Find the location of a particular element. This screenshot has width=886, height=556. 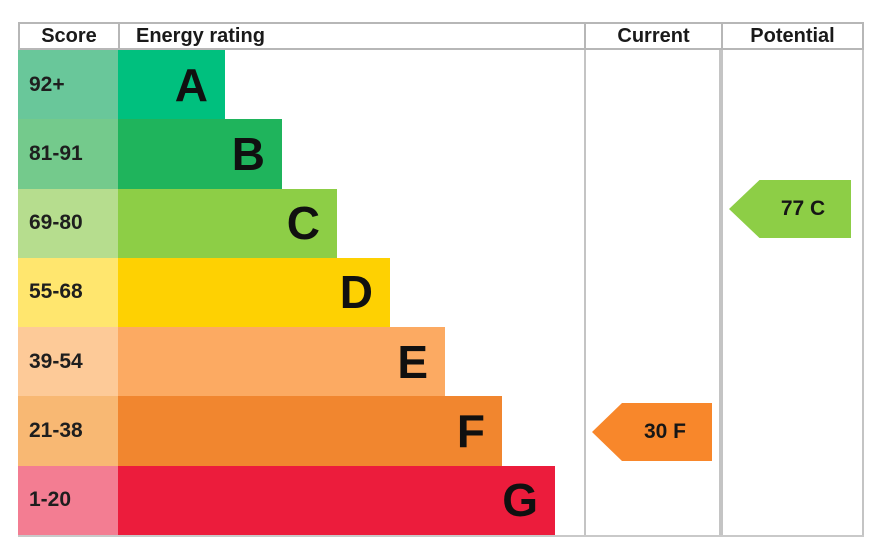

band-letter: D is located at coordinates (356, 292).